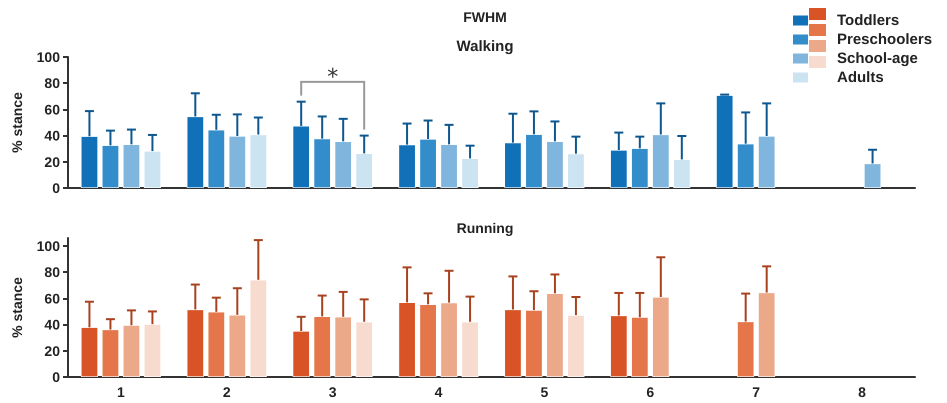 Image resolution: width=947 pixels, height=403 pixels. Describe the element at coordinates (544, 392) in the screenshot. I see `x-tick-label: 5` at that location.